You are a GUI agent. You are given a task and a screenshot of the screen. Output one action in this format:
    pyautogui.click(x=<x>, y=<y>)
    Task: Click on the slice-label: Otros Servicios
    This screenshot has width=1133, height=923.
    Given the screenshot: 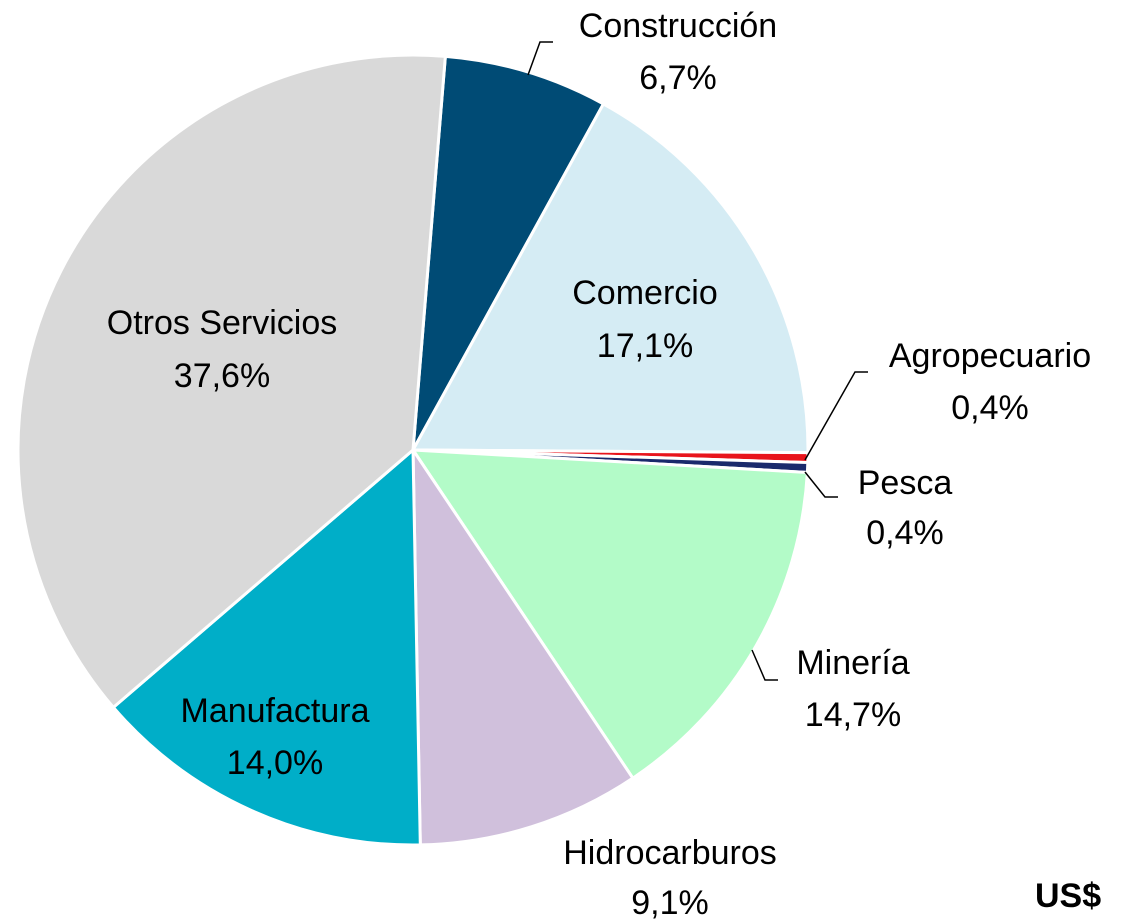 What is the action you would take?
    pyautogui.click(x=222, y=323)
    